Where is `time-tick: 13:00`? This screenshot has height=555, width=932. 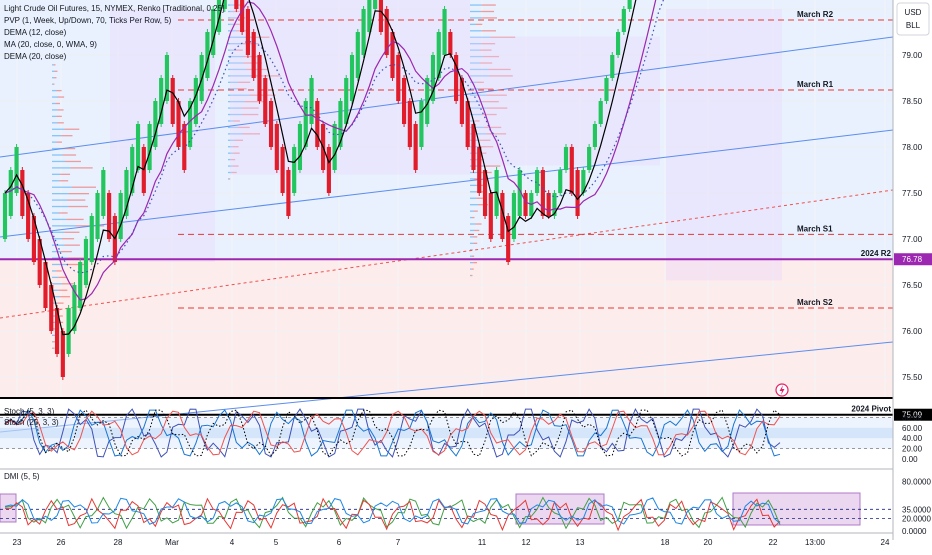 time-tick: 13:00 is located at coordinates (815, 542).